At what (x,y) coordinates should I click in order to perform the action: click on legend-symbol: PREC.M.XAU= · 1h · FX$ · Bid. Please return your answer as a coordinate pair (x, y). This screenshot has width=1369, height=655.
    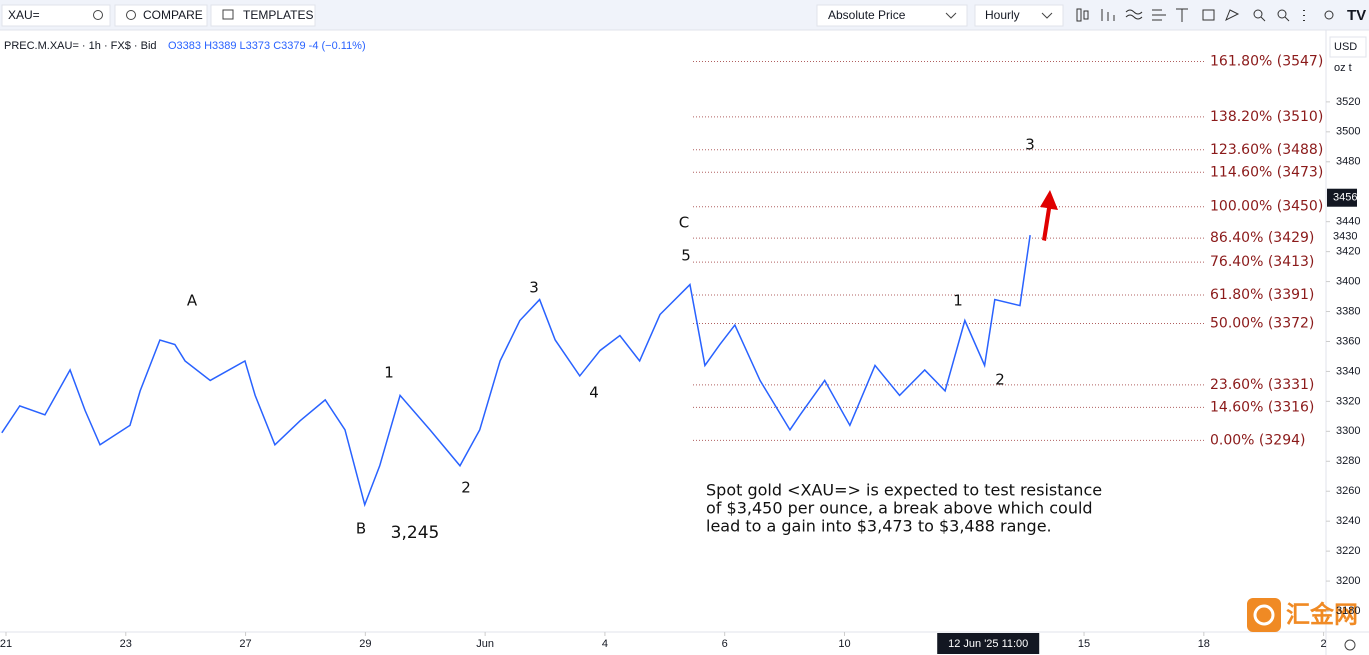
    Looking at the image, I should click on (80, 46).